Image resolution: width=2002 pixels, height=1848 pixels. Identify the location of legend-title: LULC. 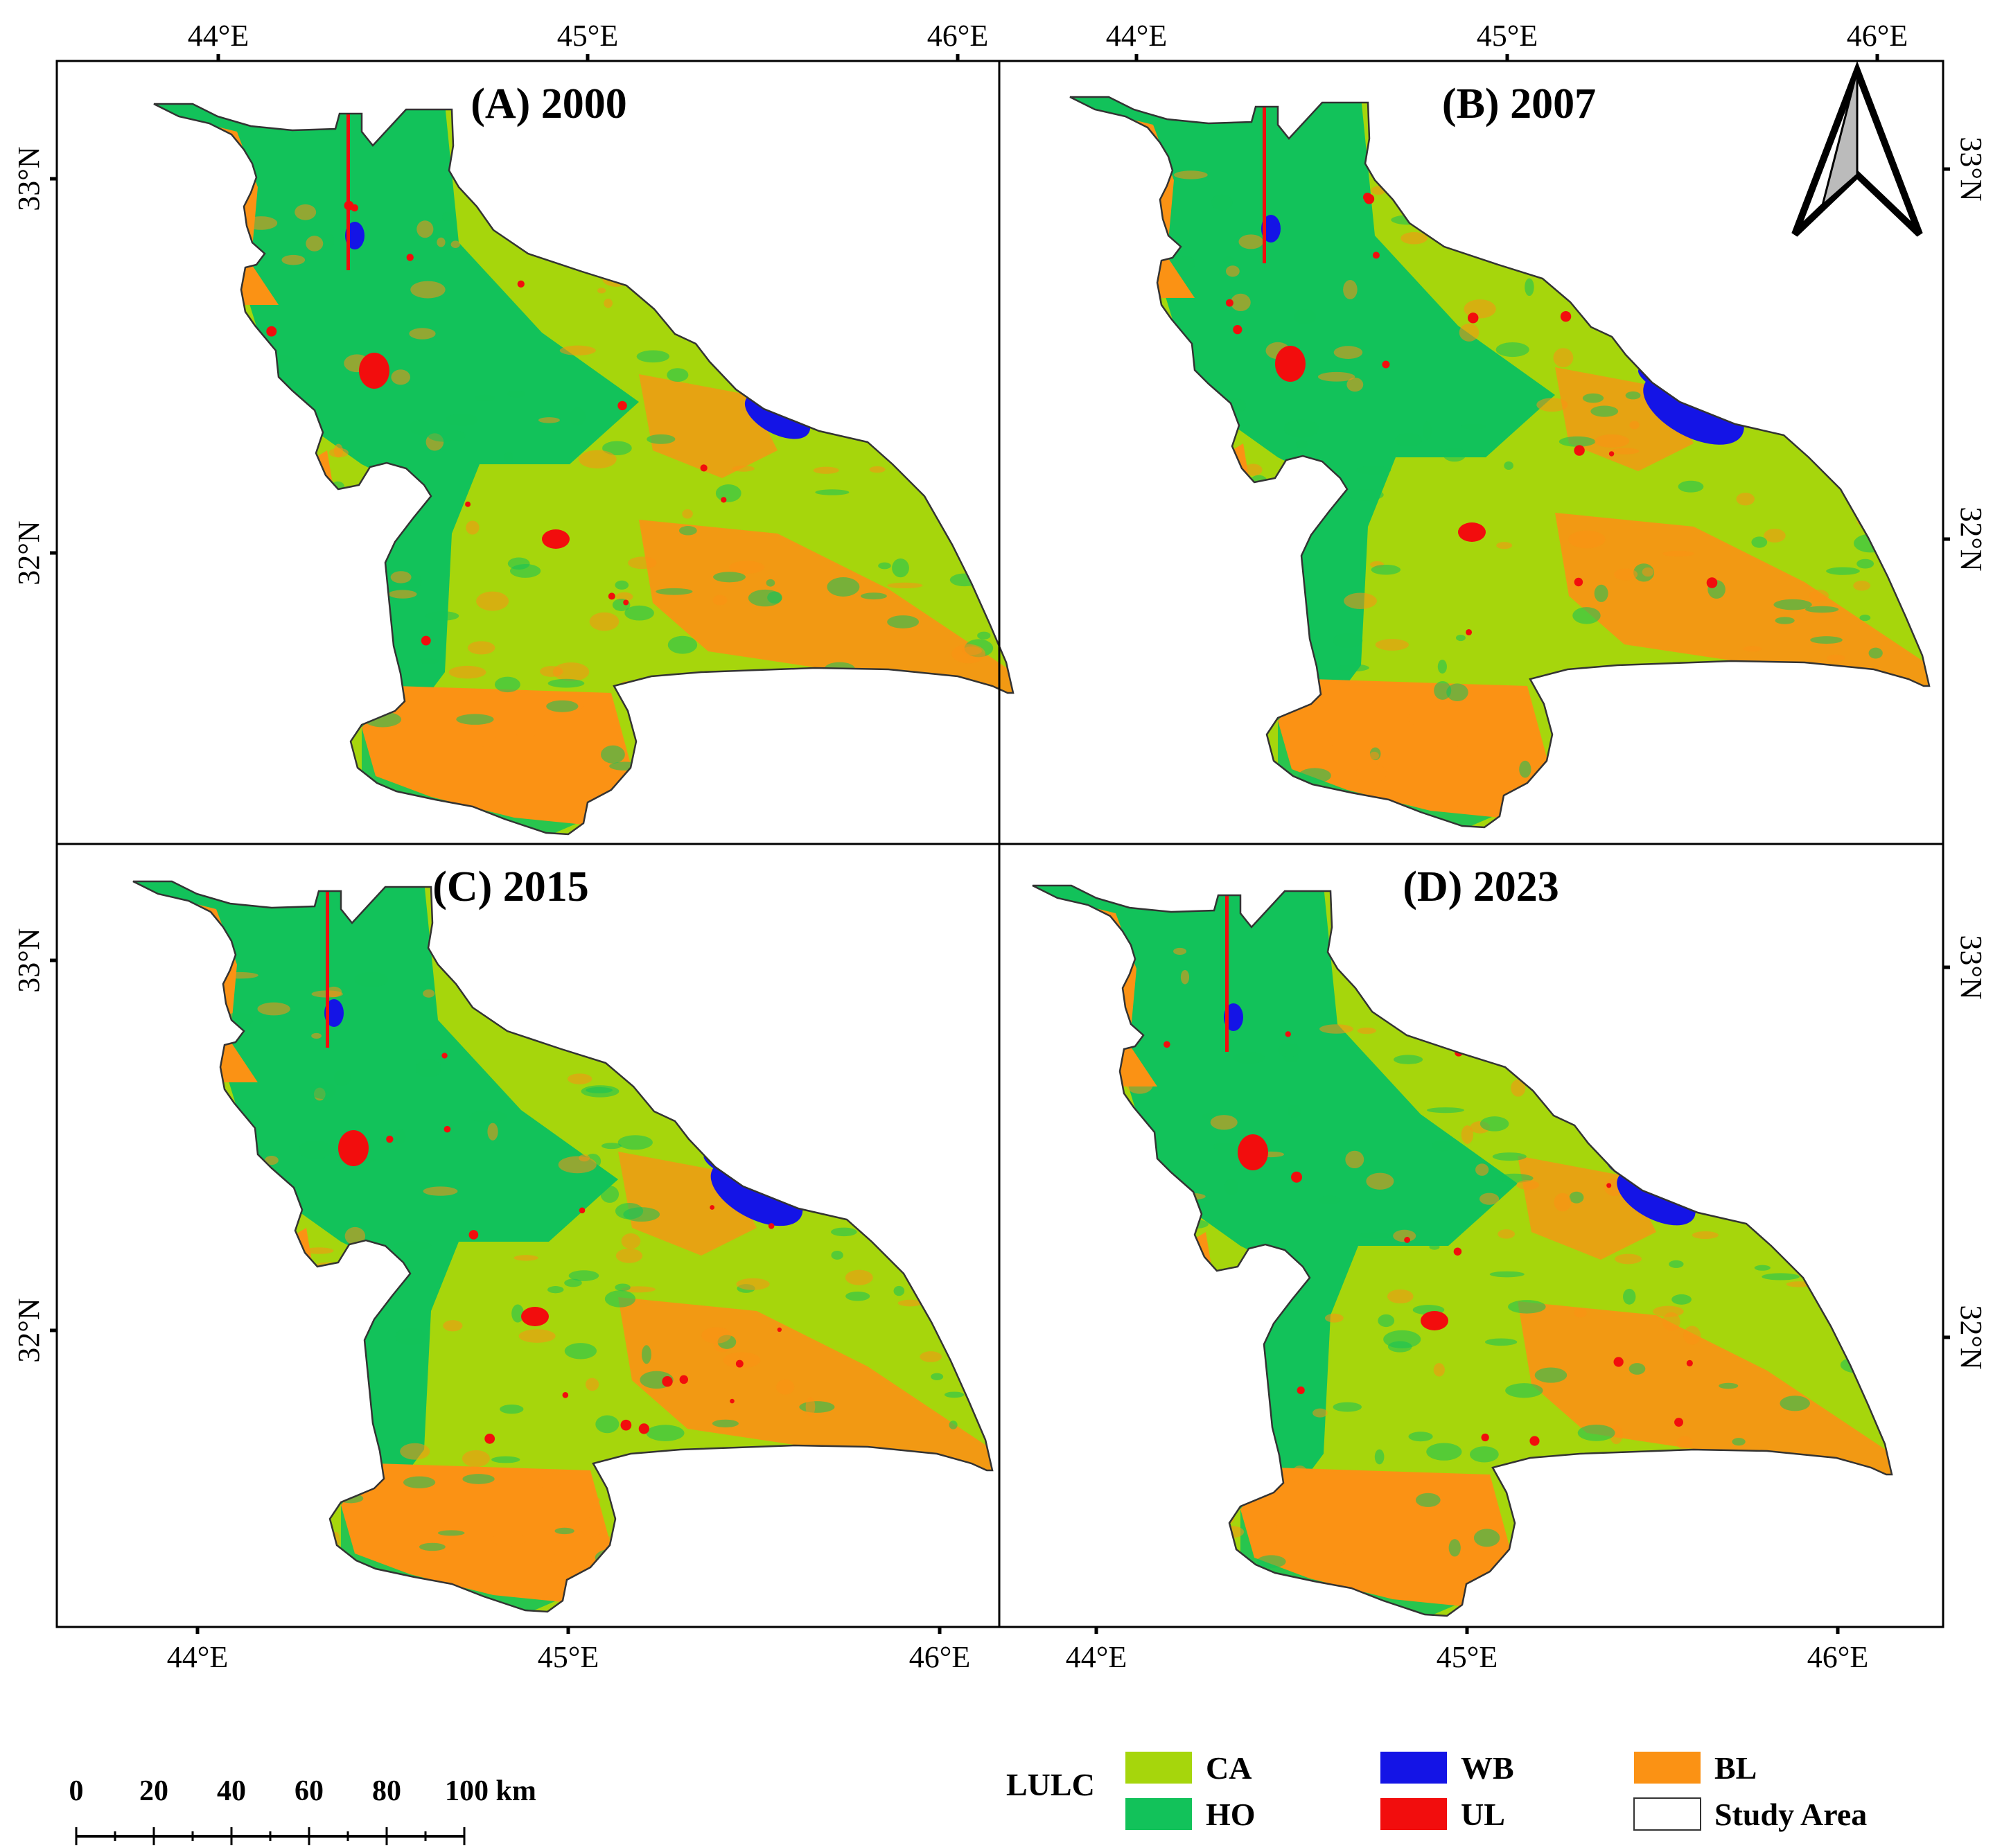
(1050, 1784).